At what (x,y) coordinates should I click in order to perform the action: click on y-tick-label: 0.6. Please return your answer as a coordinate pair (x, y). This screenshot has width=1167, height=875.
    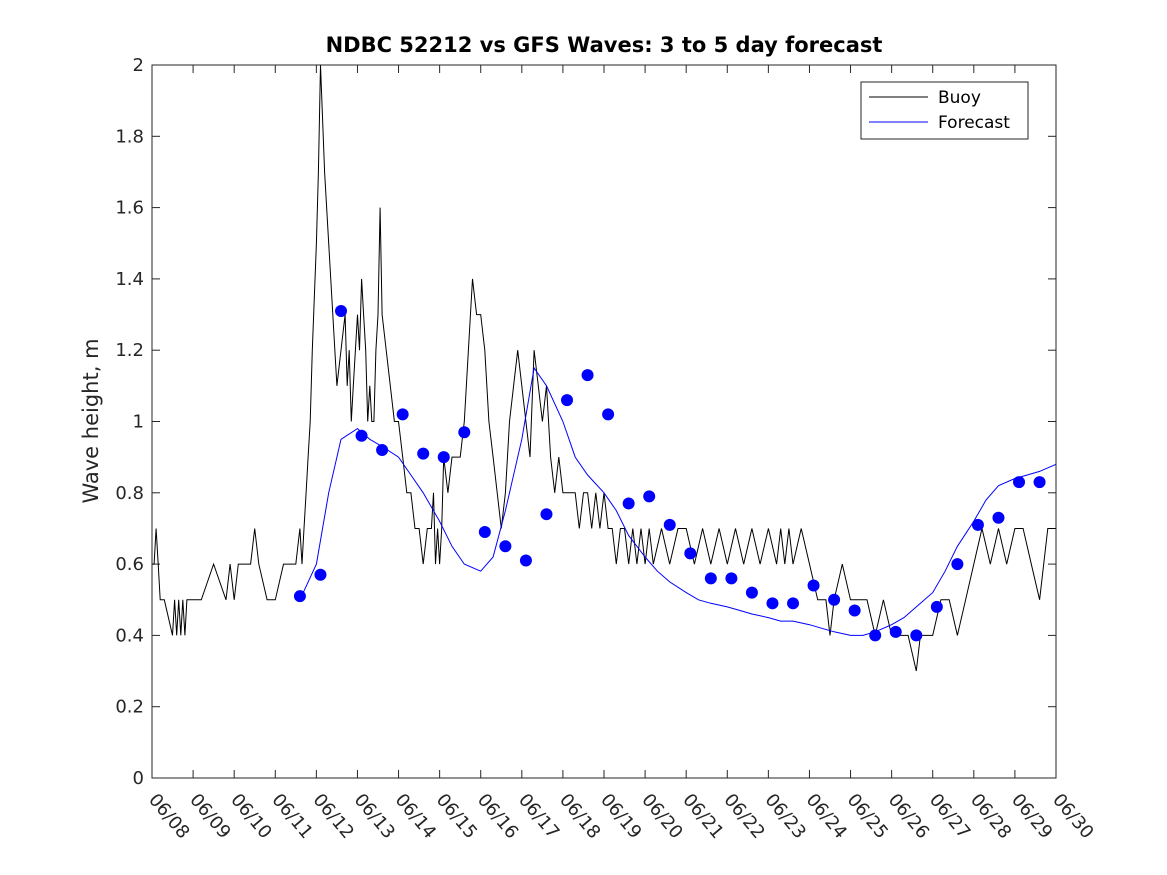
    Looking at the image, I should click on (129, 564).